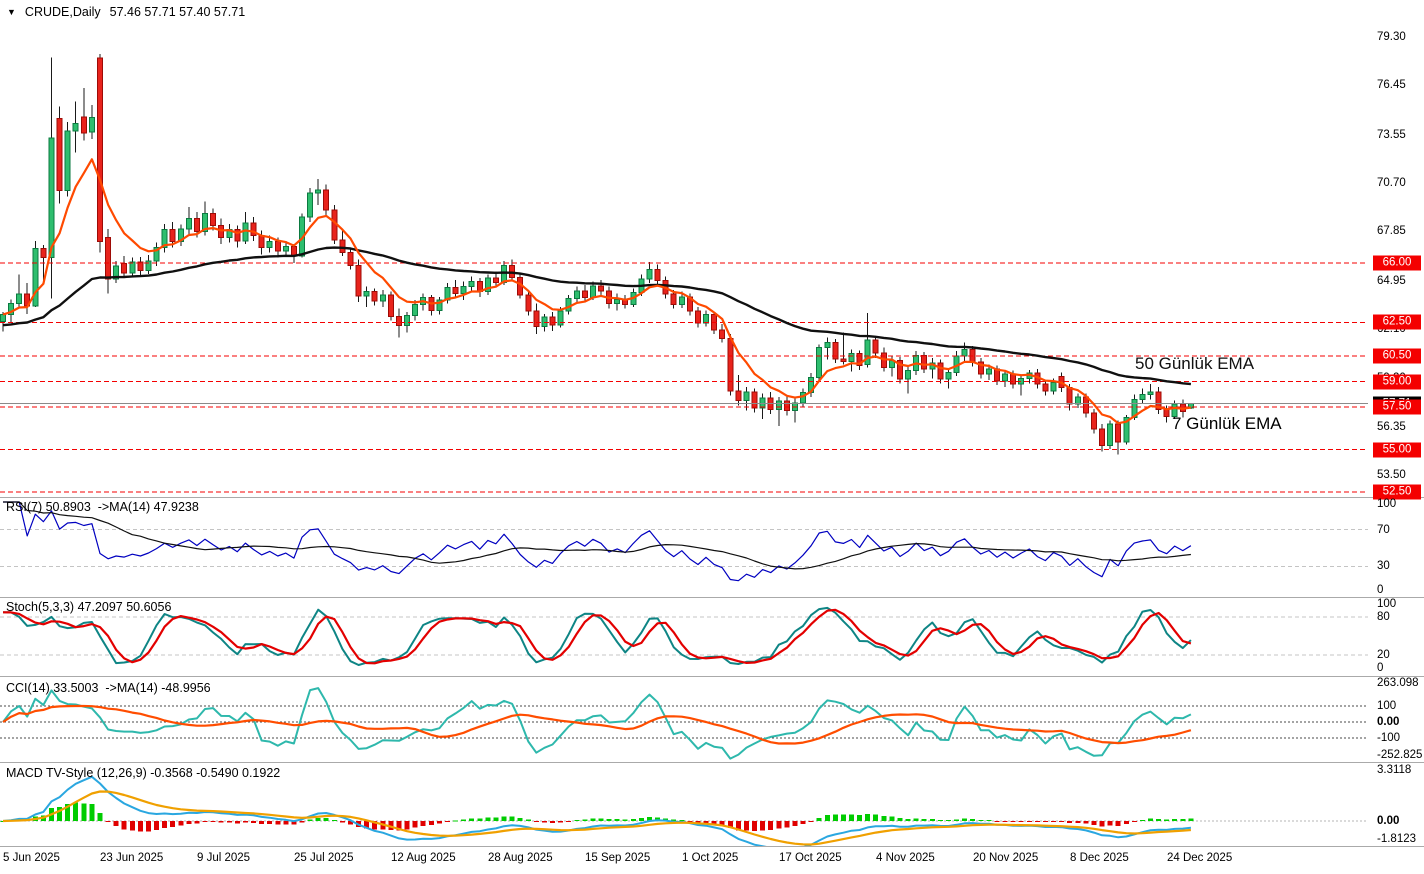 This screenshot has width=1424, height=874. What do you see at coordinates (684, 804) in the screenshot?
I see `macd-panel` at bounding box center [684, 804].